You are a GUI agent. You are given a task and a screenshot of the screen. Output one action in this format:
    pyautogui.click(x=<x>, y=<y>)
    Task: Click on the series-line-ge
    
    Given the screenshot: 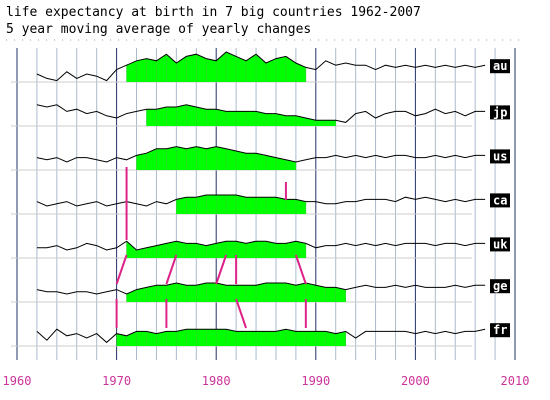 What is the action you would take?
    pyautogui.click(x=261, y=288)
    